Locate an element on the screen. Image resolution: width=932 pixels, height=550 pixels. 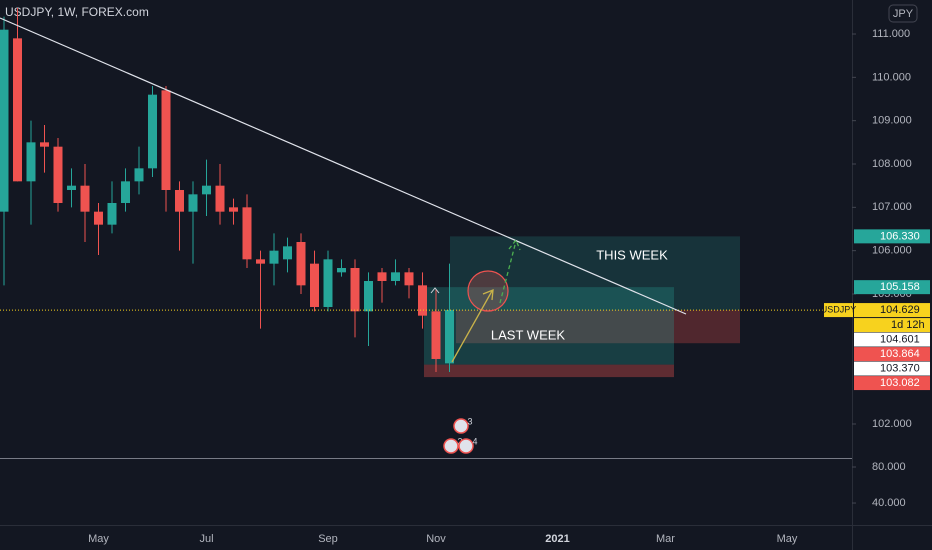
x-tick-label: Jul is located at coordinates (206, 539).